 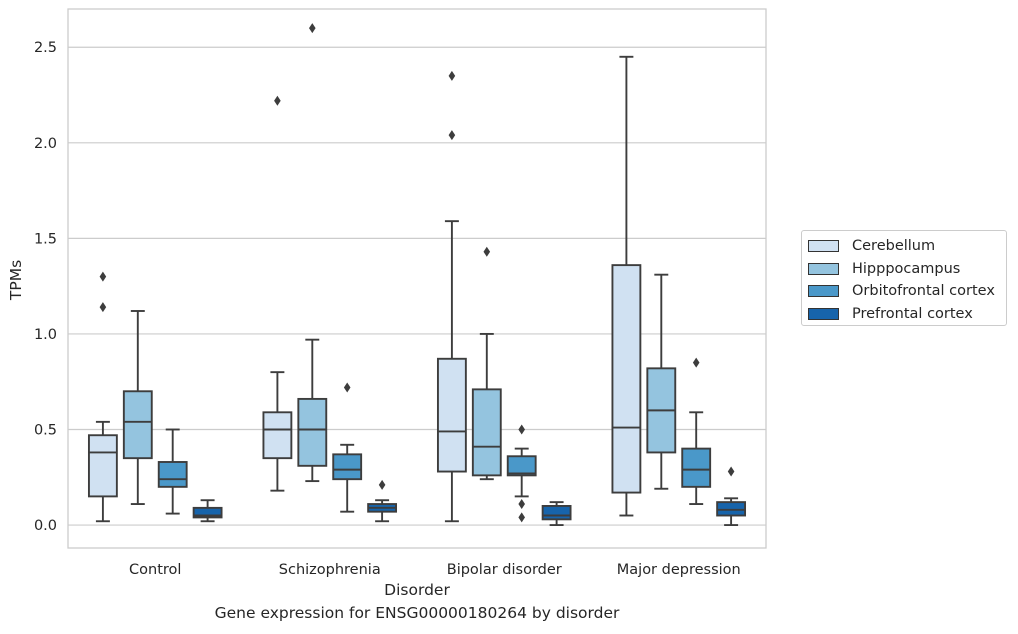 What do you see at coordinates (679, 570) in the screenshot?
I see `x-tick-label: Major depression` at bounding box center [679, 570].